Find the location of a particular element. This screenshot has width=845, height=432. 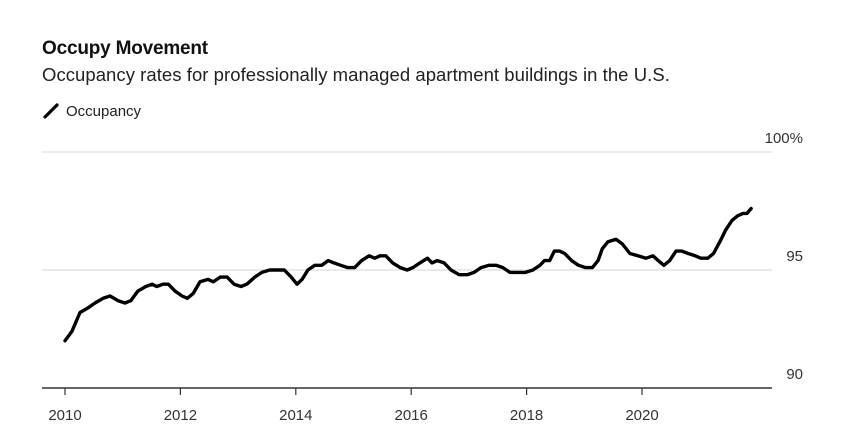

legend-label-occupancy: Occupancy is located at coordinates (104, 111).